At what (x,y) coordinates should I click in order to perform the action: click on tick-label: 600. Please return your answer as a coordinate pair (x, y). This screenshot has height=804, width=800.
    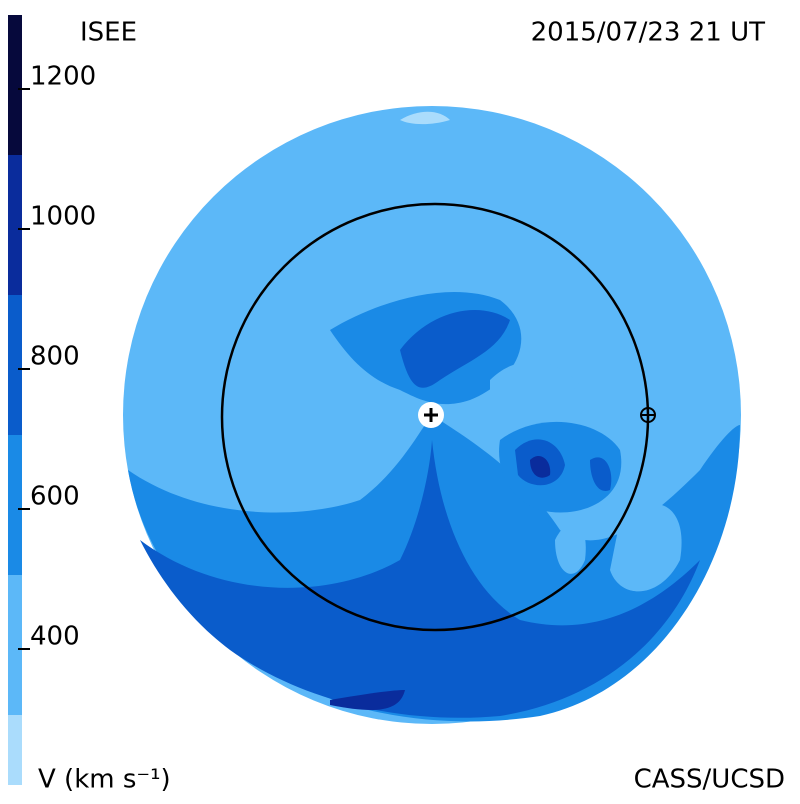
    Looking at the image, I should click on (55, 497).